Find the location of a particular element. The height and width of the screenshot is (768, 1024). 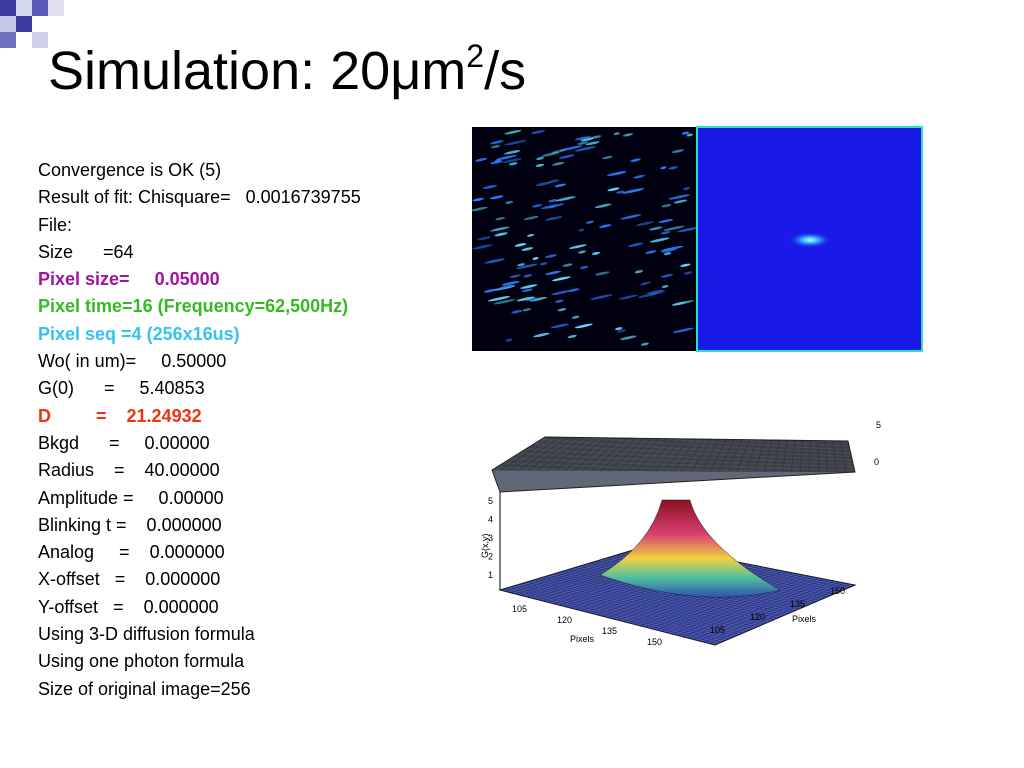

right-tick-label: 150 is located at coordinates (837, 591).